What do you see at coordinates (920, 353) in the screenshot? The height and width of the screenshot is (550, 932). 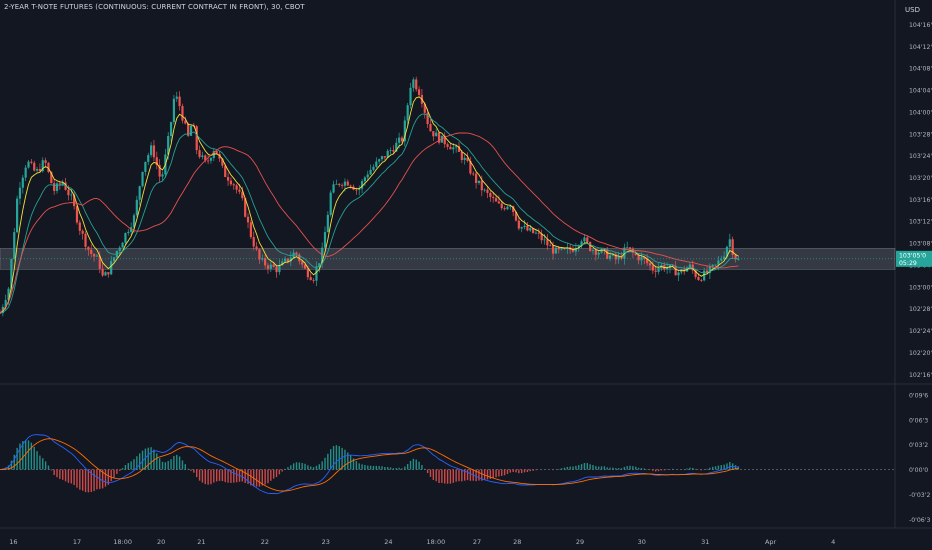 I see `price-tick-label: 102'20'0` at bounding box center [920, 353].